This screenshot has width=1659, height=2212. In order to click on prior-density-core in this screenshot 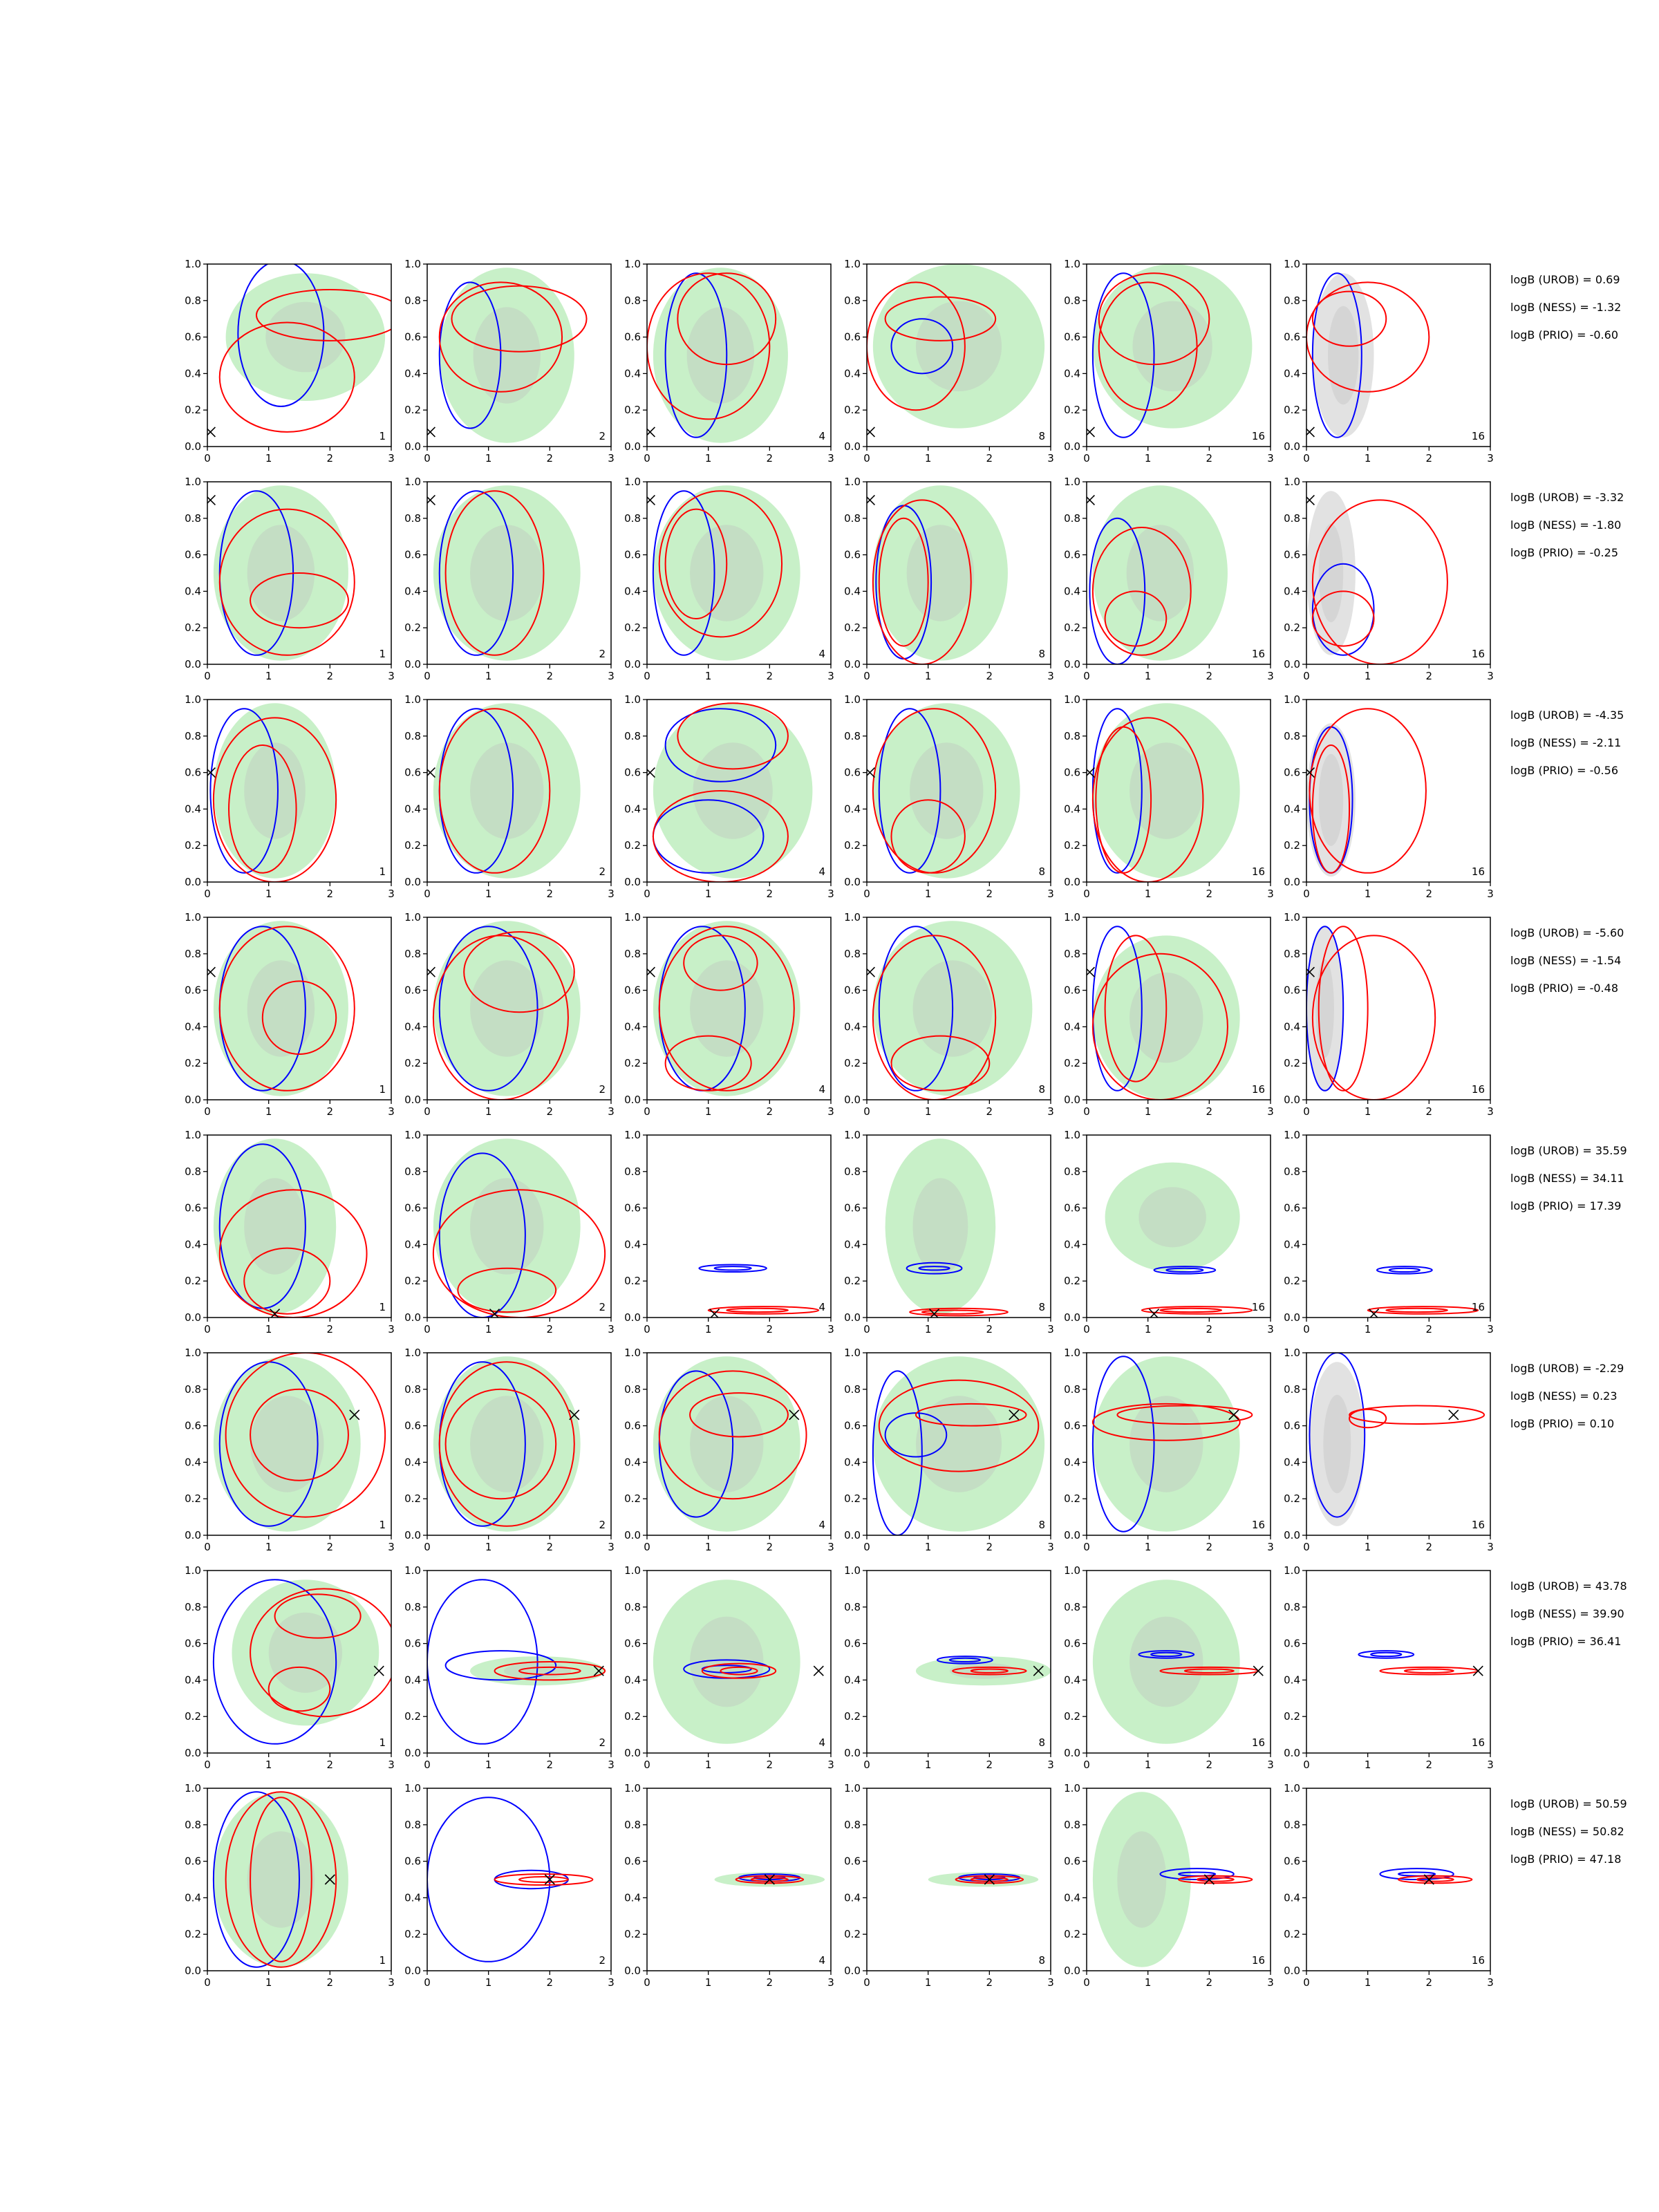, I will do `click(958, 1444)`.